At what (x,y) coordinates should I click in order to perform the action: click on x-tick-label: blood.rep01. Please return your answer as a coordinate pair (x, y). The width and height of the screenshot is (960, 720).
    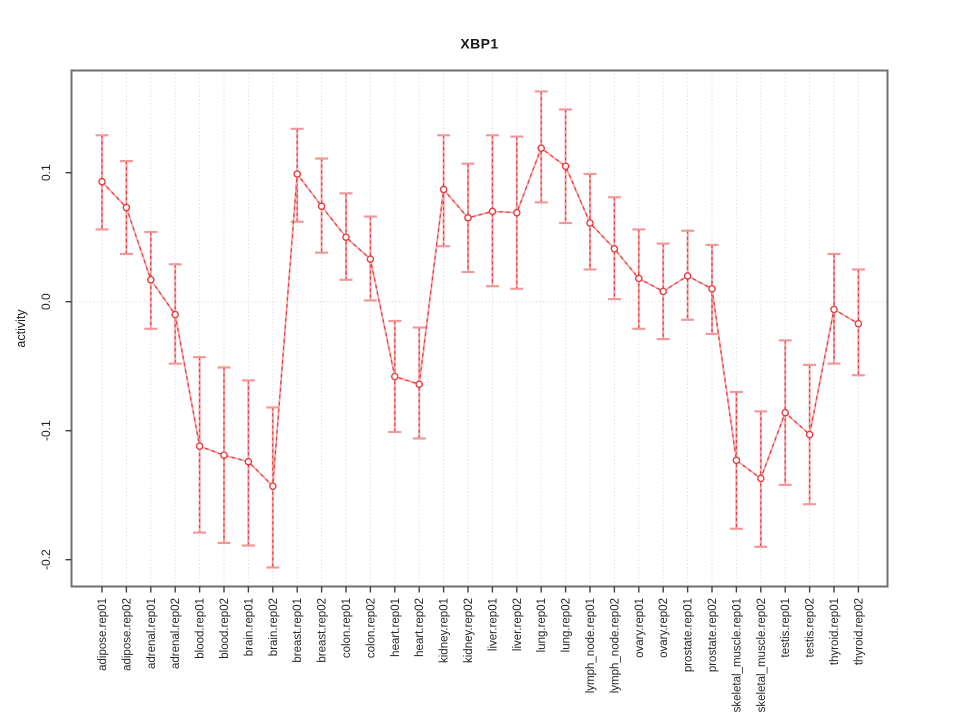
    Looking at the image, I should click on (201, 628).